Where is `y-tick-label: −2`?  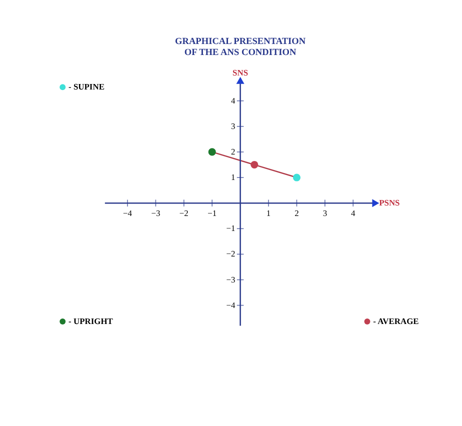
y-tick-label: −2 is located at coordinates (231, 253).